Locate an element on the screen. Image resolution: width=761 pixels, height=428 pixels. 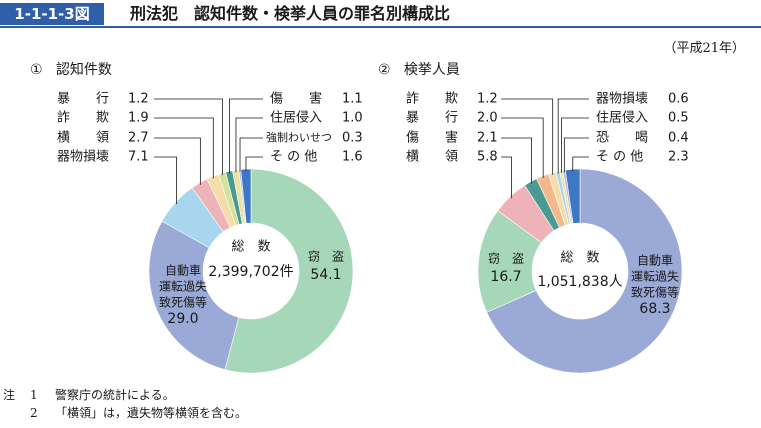
note-prefix: 注 is located at coordinates (9, 395).